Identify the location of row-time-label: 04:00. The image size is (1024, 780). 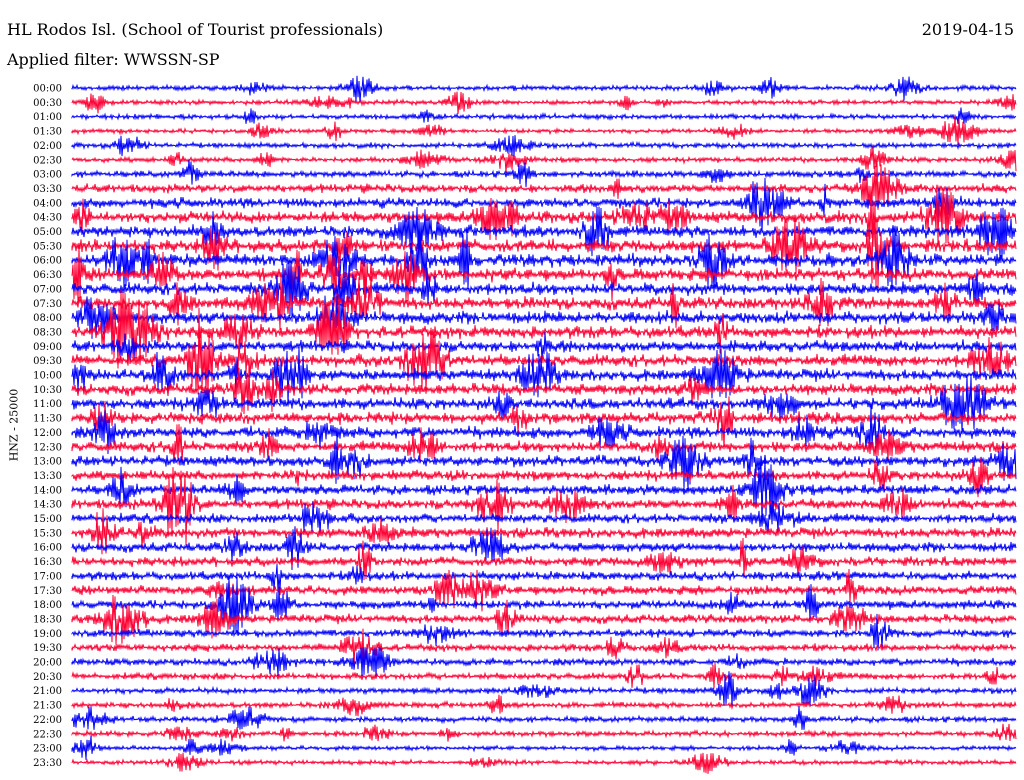
(47, 203).